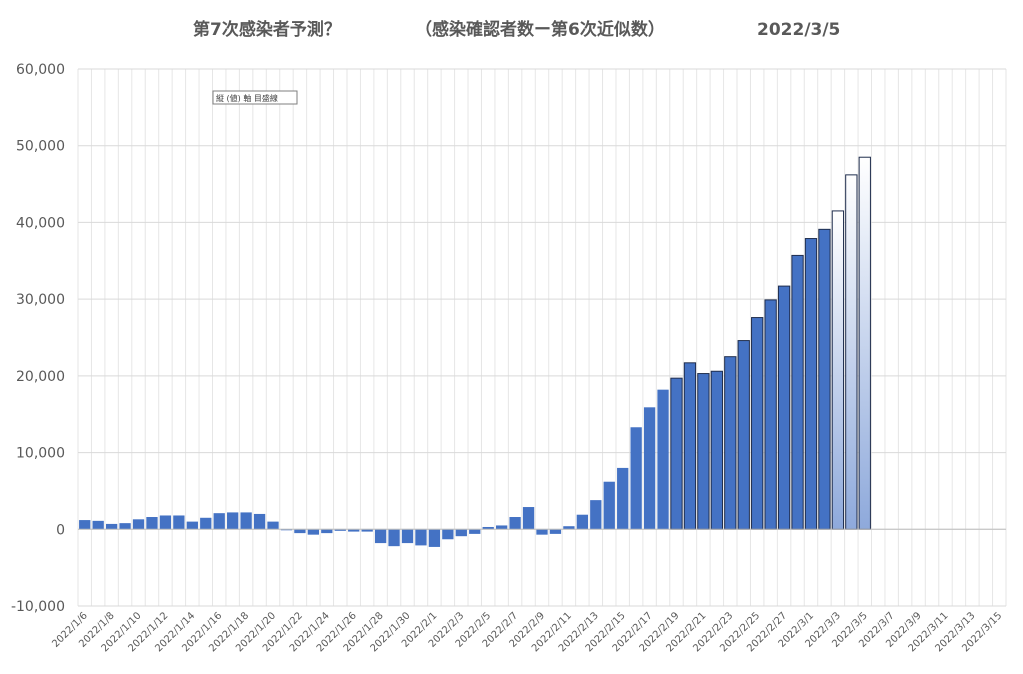 This screenshot has width=1023, height=674. What do you see at coordinates (40, 300) in the screenshot?
I see `y-tick-label: 30,000` at bounding box center [40, 300].